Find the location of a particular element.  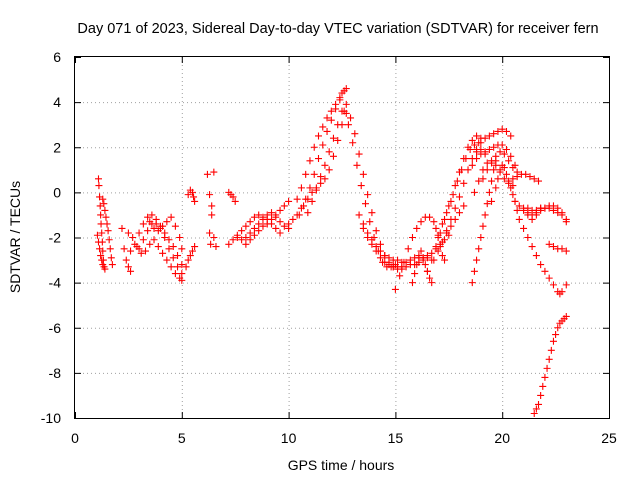

y-tick-label: -2 is located at coordinates (55, 238).